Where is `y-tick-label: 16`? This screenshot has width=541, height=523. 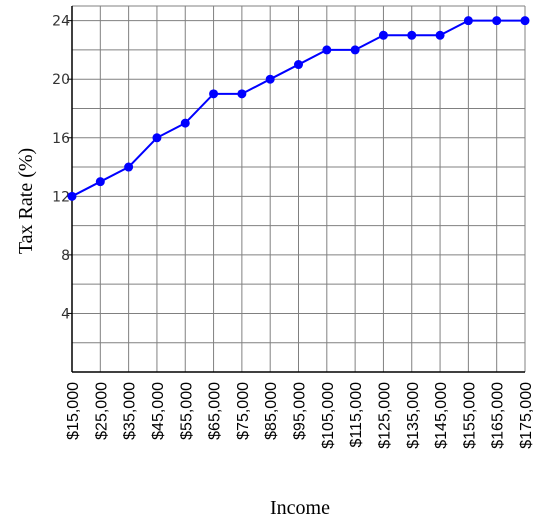 y-tick-label: 16 is located at coordinates (61, 139).